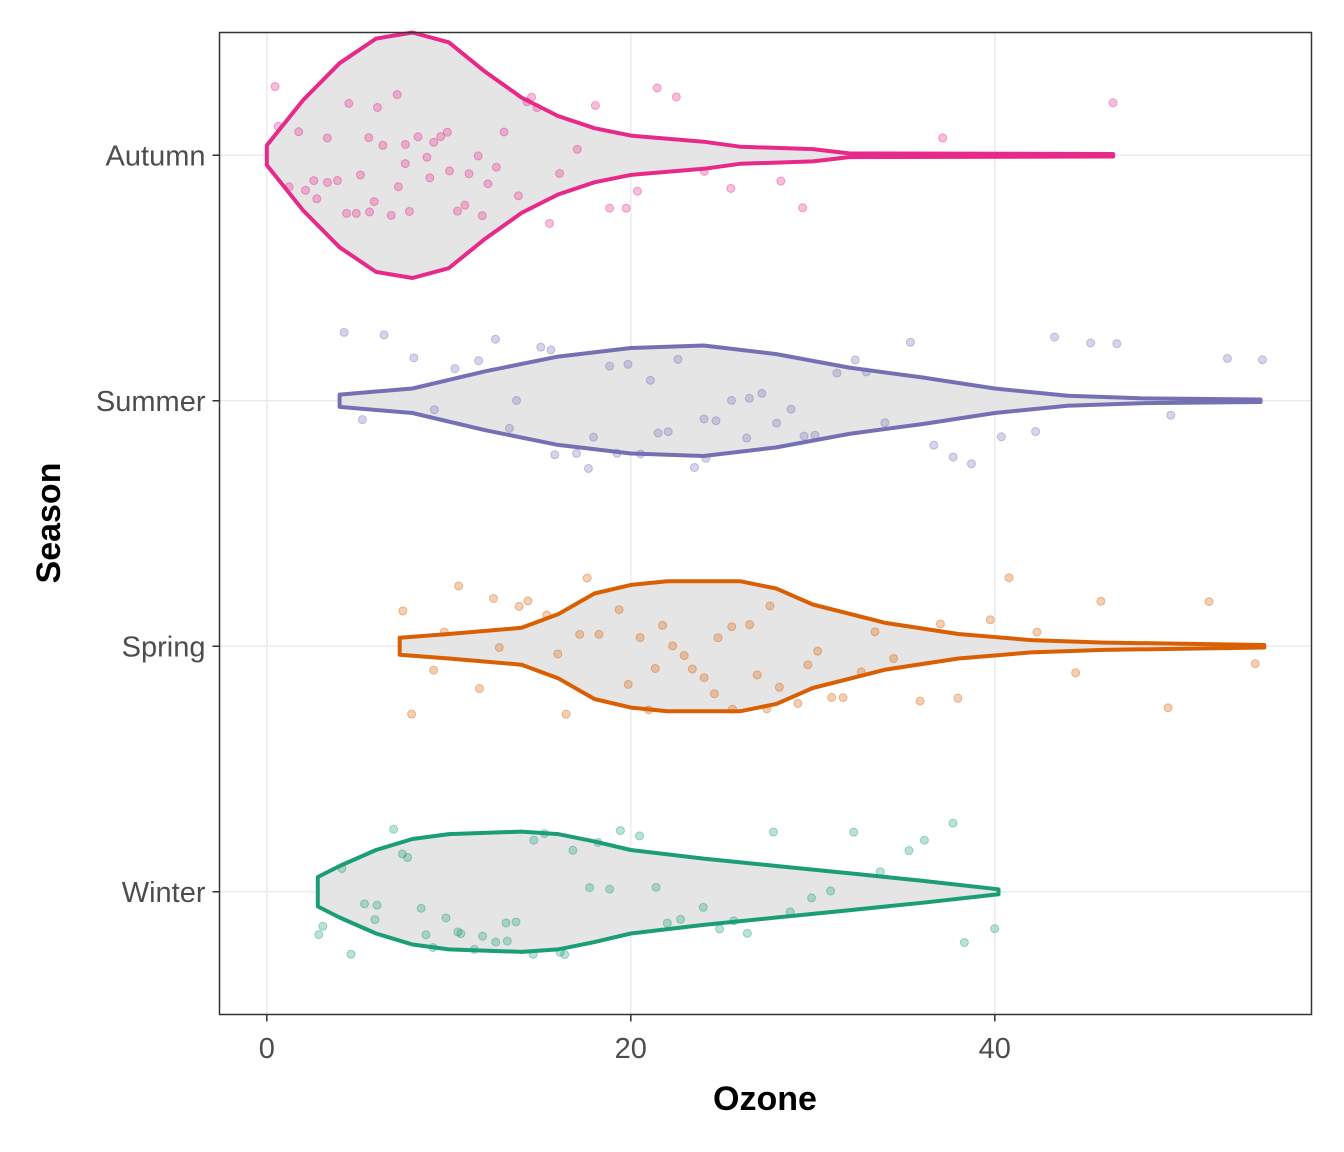  What do you see at coordinates (267, 1049) in the screenshot?
I see `x-tick-label: 0` at bounding box center [267, 1049].